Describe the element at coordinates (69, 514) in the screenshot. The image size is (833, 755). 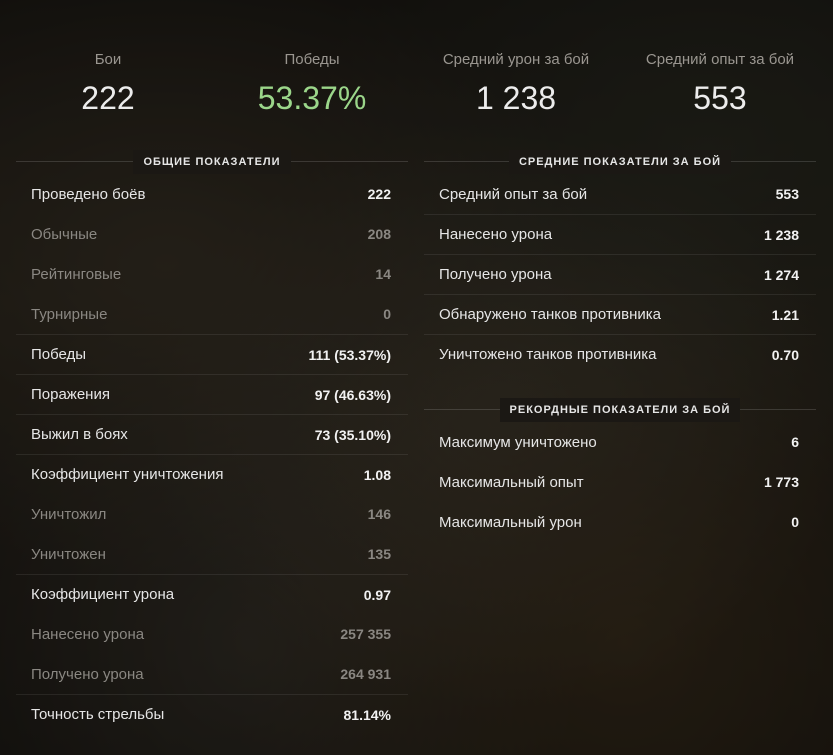
I see `stat-label: Уничтожил` at that location.